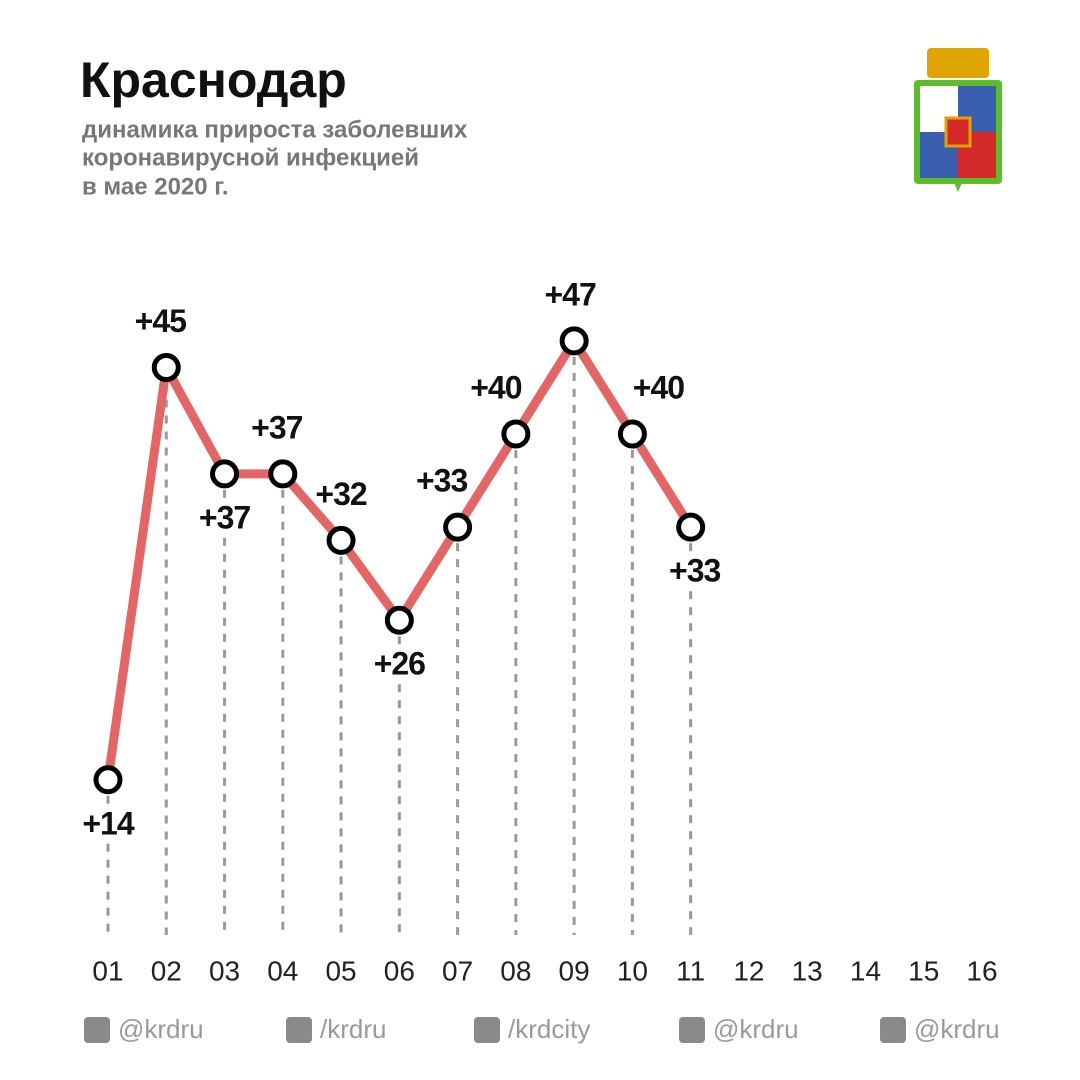 Image resolution: width=1080 pixels, height=1080 pixels. What do you see at coordinates (250, 157) in the screenshot?
I see `subtitle: коронавирусной инфекцией` at bounding box center [250, 157].